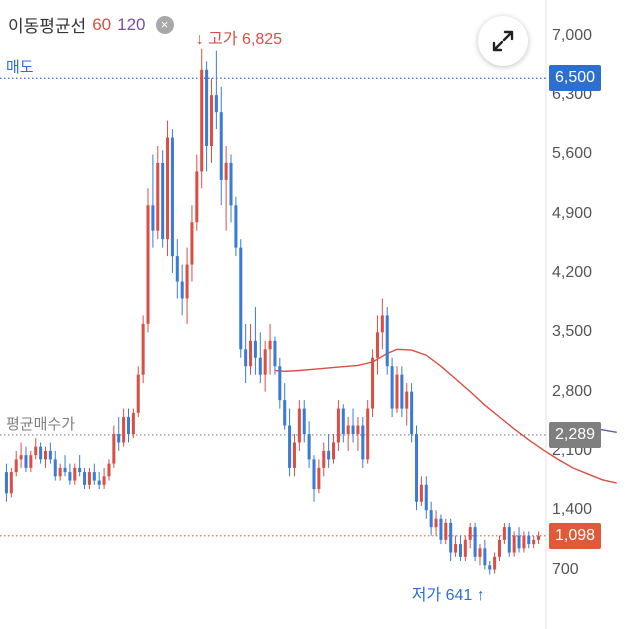 Image resolution: width=640 pixels, height=629 pixels. What do you see at coordinates (199, 39) in the screenshot?
I see `high-arrow-icon: ↓` at bounding box center [199, 39].